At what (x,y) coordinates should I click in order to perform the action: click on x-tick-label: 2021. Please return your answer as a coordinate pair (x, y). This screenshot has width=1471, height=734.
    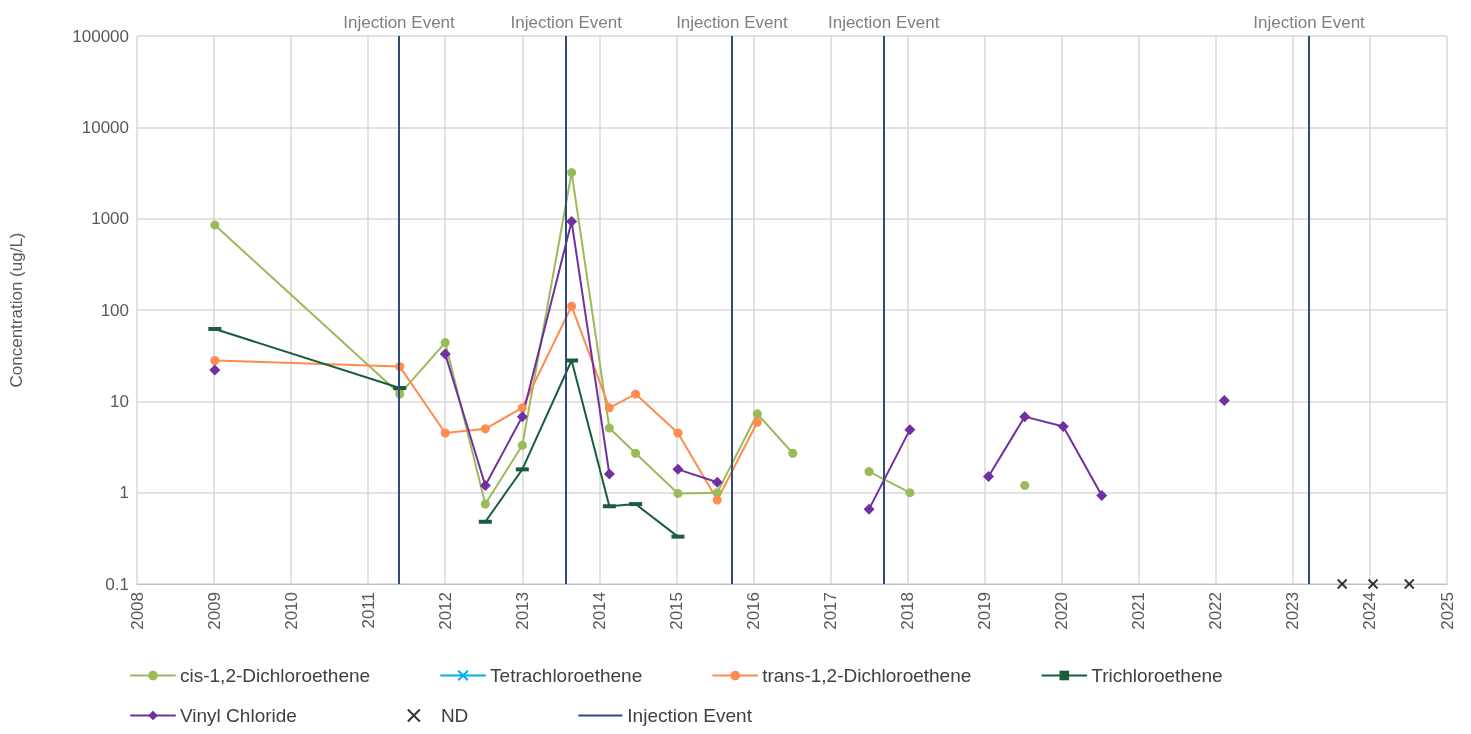
    Looking at the image, I should click on (1139, 611).